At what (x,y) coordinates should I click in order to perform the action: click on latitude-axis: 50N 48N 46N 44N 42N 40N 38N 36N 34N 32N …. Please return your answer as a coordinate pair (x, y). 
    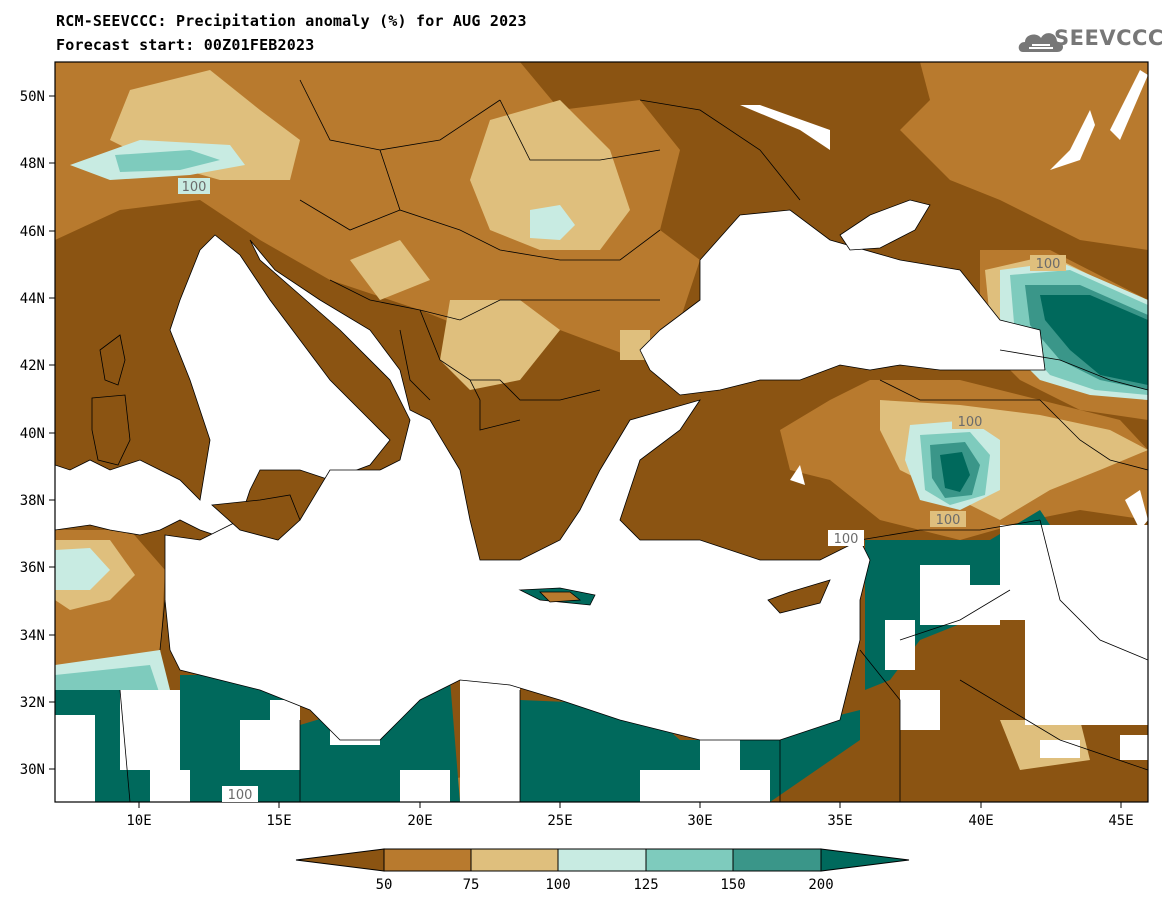
    Looking at the image, I should click on (37, 433).